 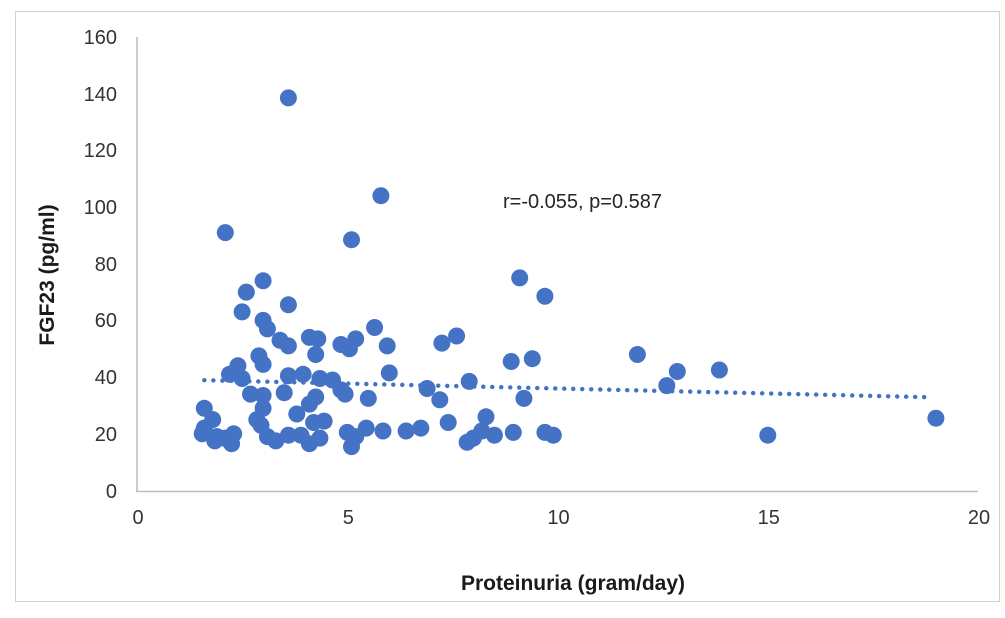 What do you see at coordinates (583, 202) in the screenshot?
I see `correlation-annotation: r=-0.055, p=0.587` at bounding box center [583, 202].